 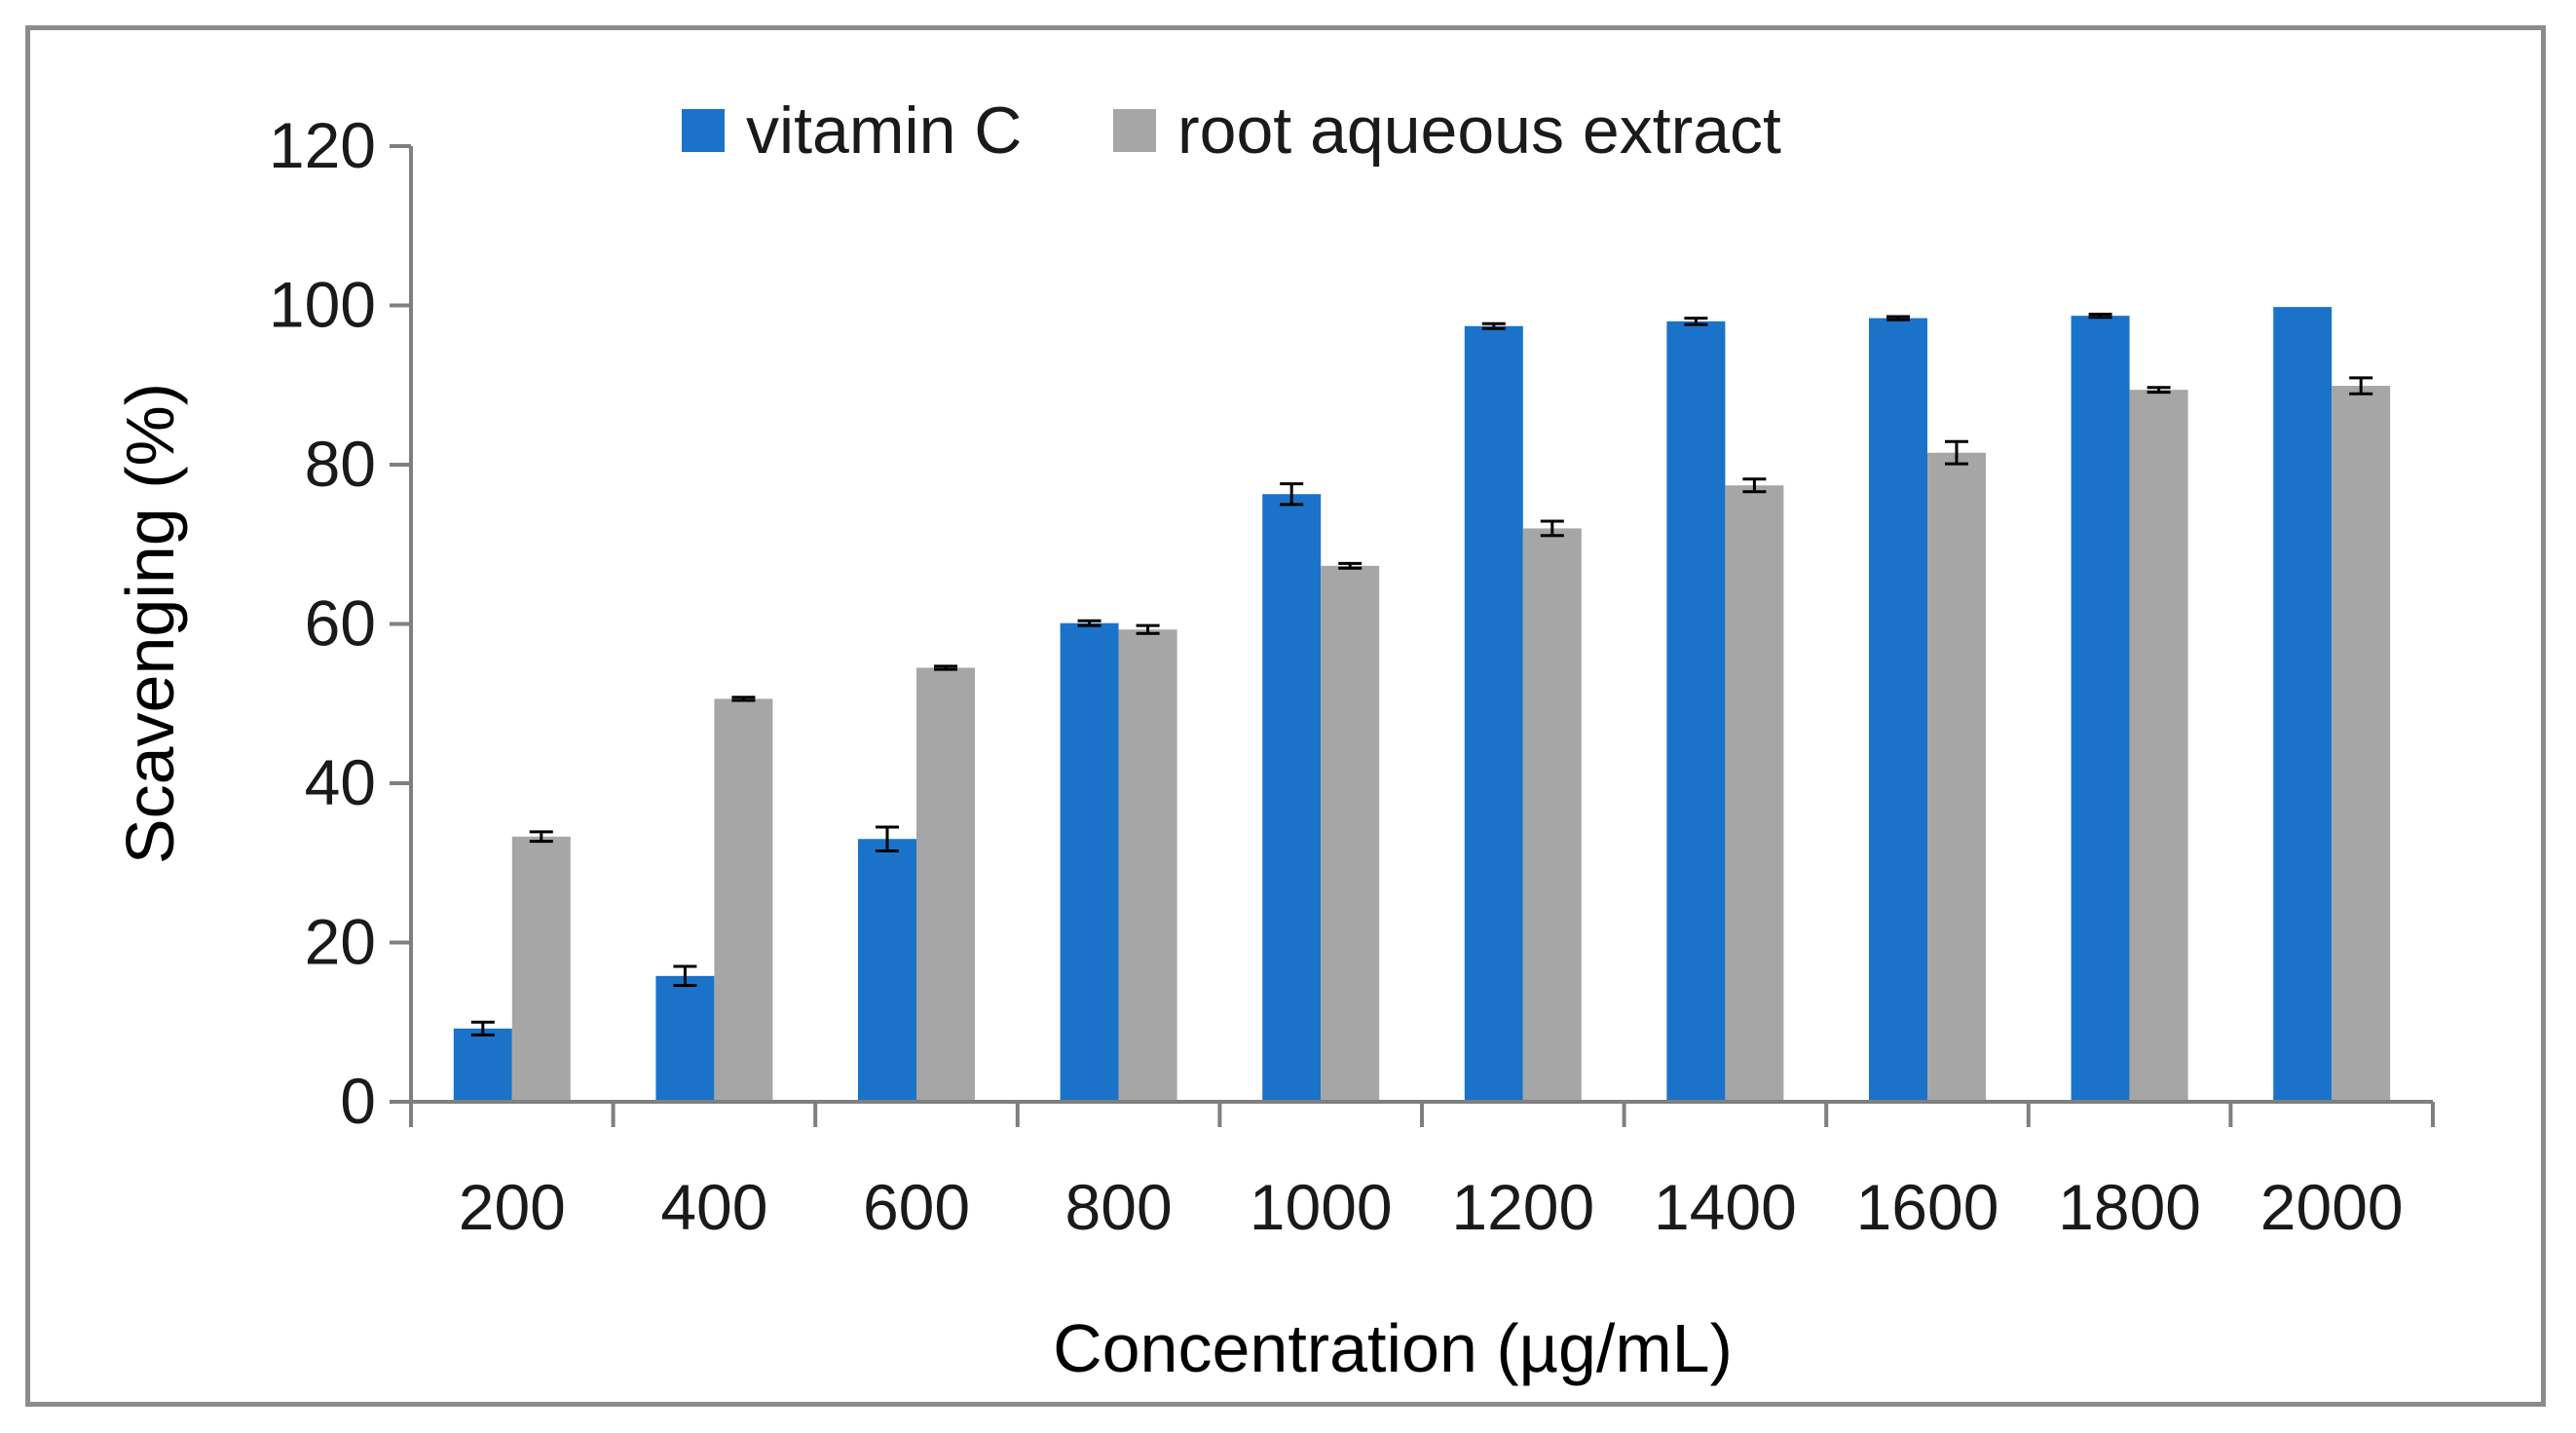 What do you see at coordinates (340, 942) in the screenshot?
I see `y-tick-label: 20` at bounding box center [340, 942].